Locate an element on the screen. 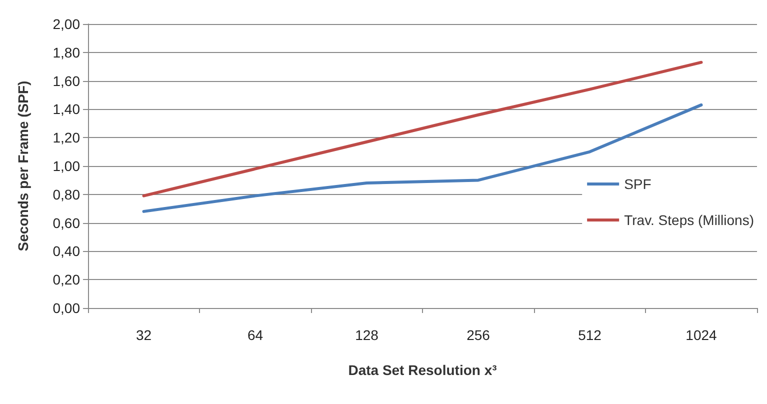 This screenshot has height=404, width=767. y-tick-label: 0,80 is located at coordinates (66, 194).